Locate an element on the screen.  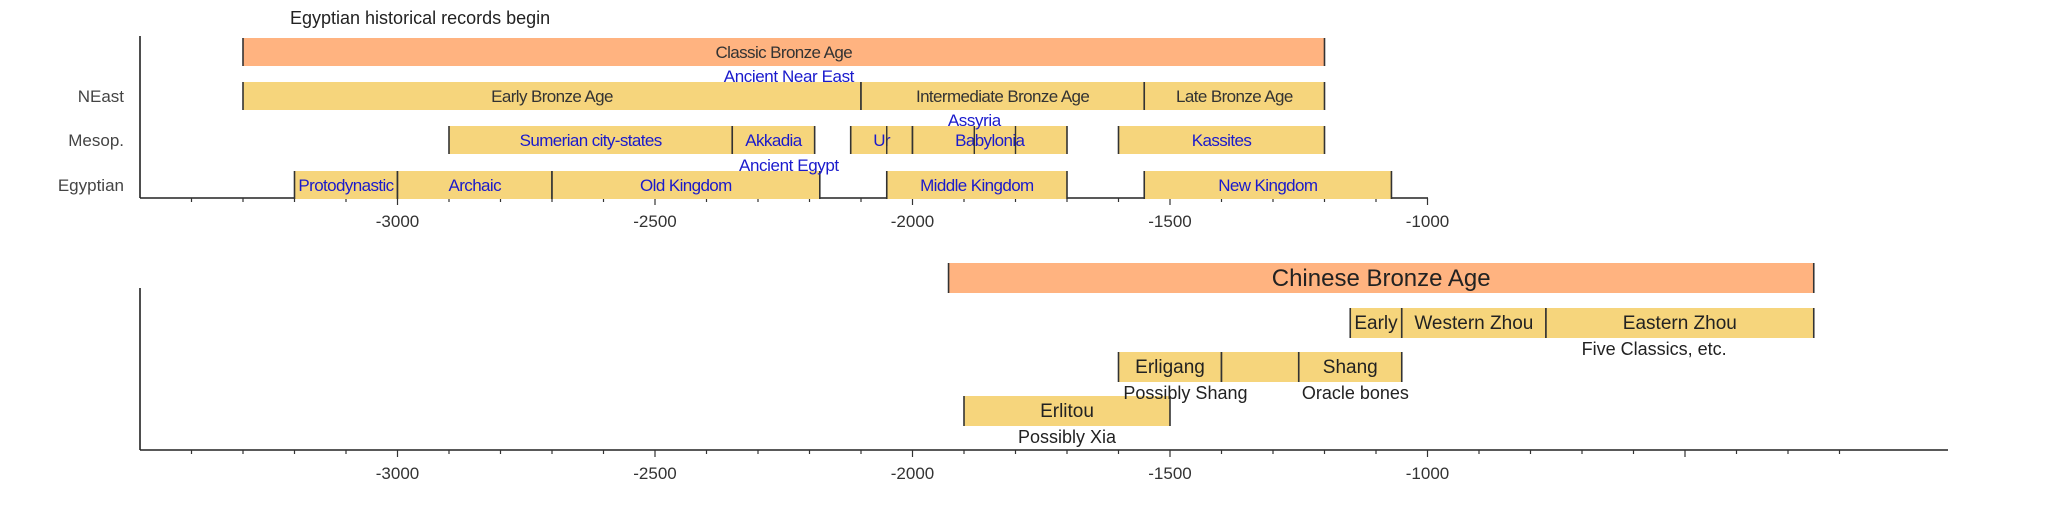
bar-label-new-kingdom: New Kingdom is located at coordinates (1268, 185).